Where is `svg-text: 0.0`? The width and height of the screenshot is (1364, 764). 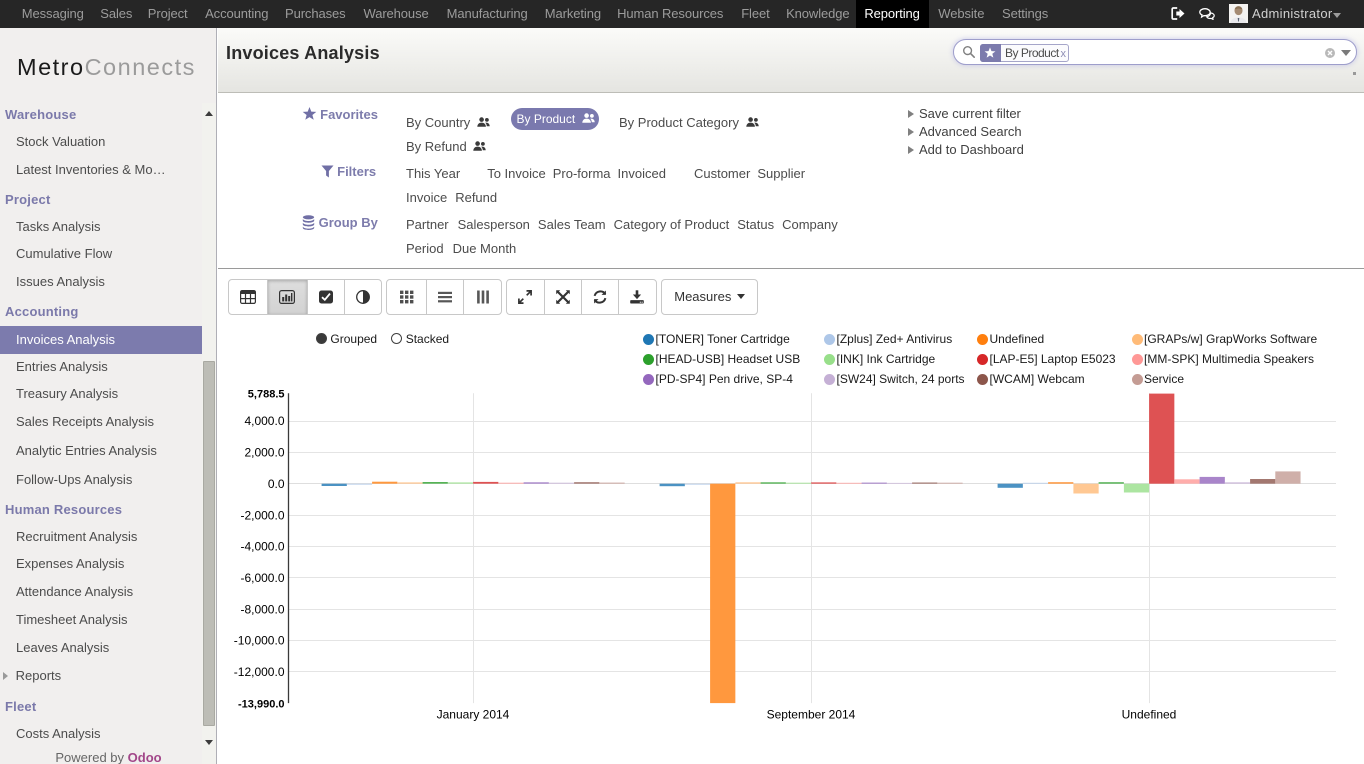 svg-text: 0.0 is located at coordinates (276, 484).